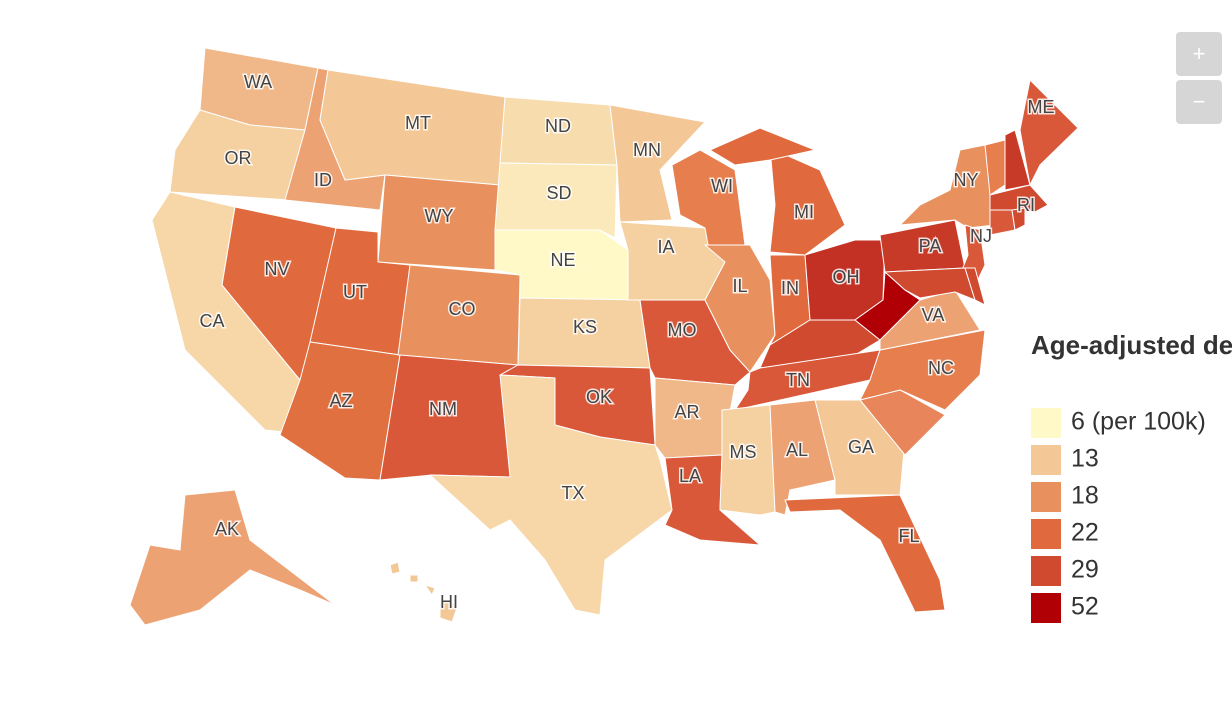  What do you see at coordinates (941, 368) in the screenshot?
I see `state-label: NC` at bounding box center [941, 368].